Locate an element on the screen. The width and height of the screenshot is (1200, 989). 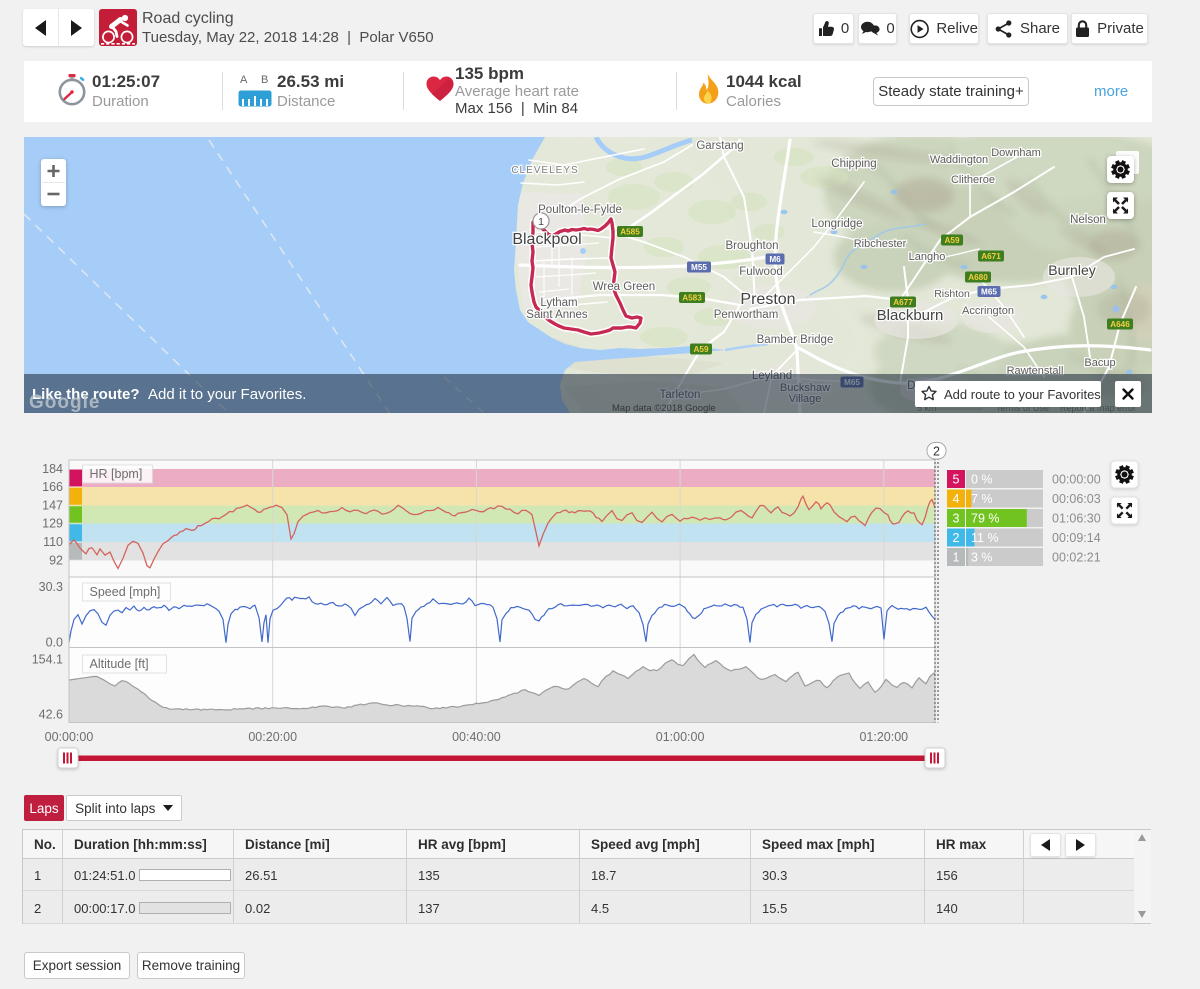
svg-text: Accrington is located at coordinates (988, 311).